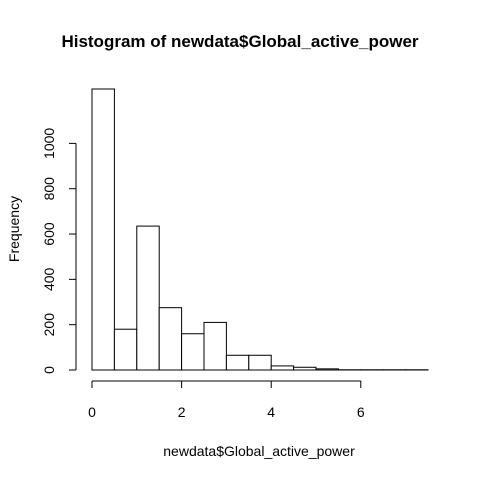  Describe the element at coordinates (49, 325) in the screenshot. I see `y-tick-label: 200` at that location.